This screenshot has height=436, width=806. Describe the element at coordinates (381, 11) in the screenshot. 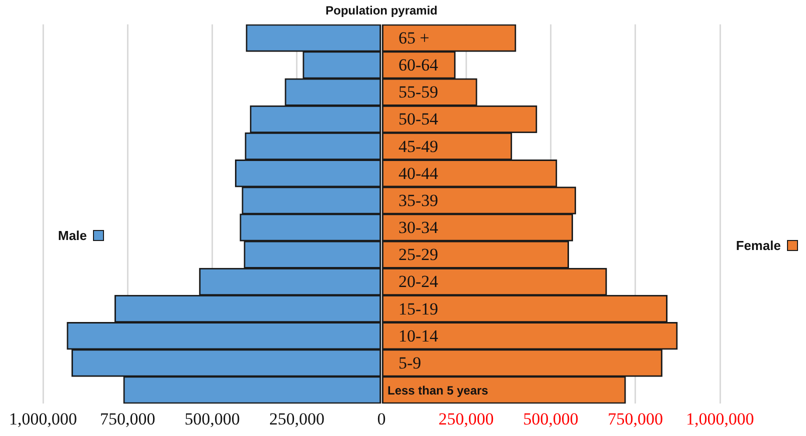

I see `chart-title: Population pyramid` at that location.